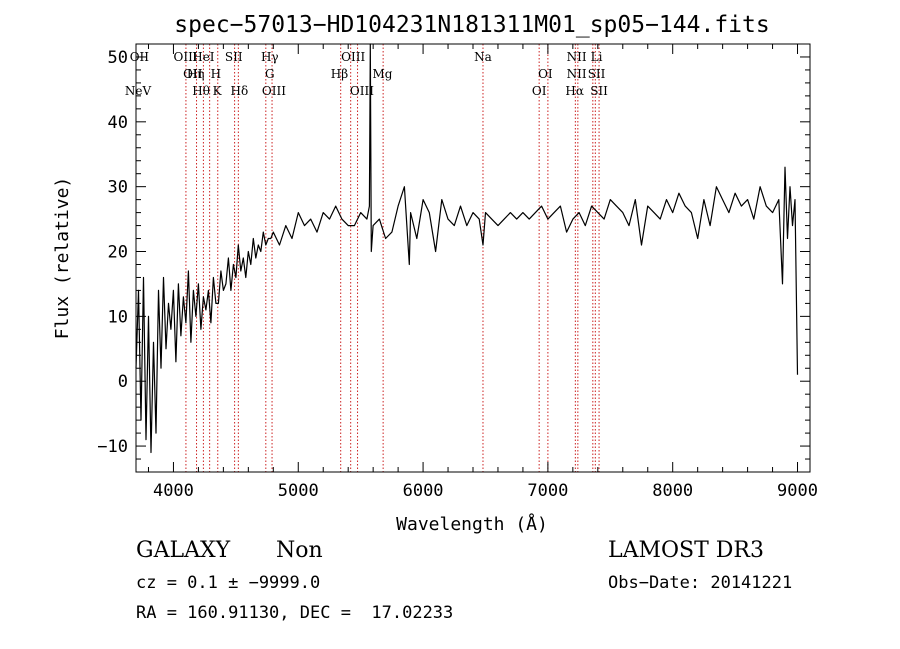 Image resolution: width=900 pixels, height=649 pixels. What do you see at coordinates (547, 491) in the screenshot?
I see `x-tick-label: 7000` at bounding box center [547, 491].